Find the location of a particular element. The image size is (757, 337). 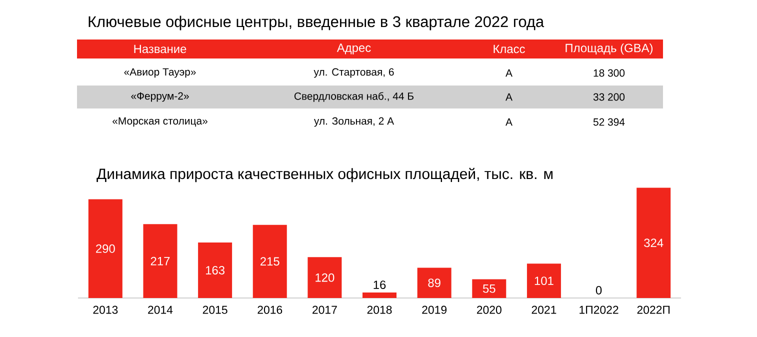

data-label: 55 is located at coordinates (489, 288).